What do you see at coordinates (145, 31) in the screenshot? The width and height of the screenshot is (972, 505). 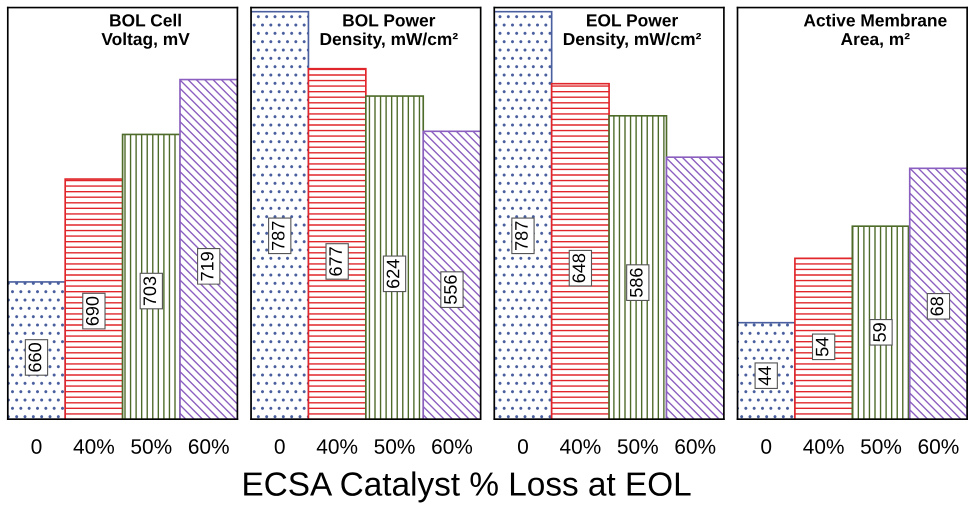 I see `text: BOL Cell Voltag, mV` at bounding box center [145, 31].